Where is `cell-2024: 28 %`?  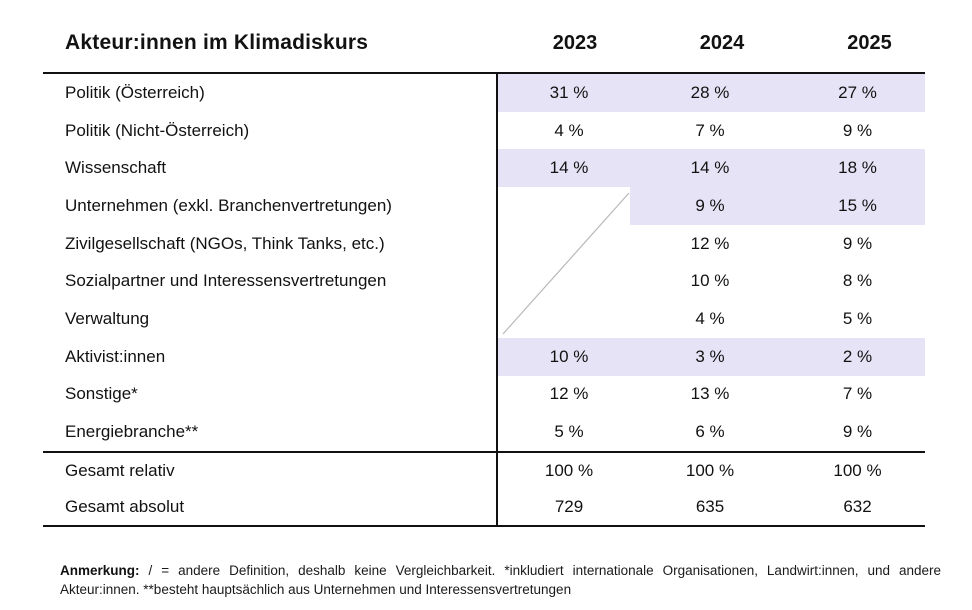 cell-2024: 28 % is located at coordinates (710, 93).